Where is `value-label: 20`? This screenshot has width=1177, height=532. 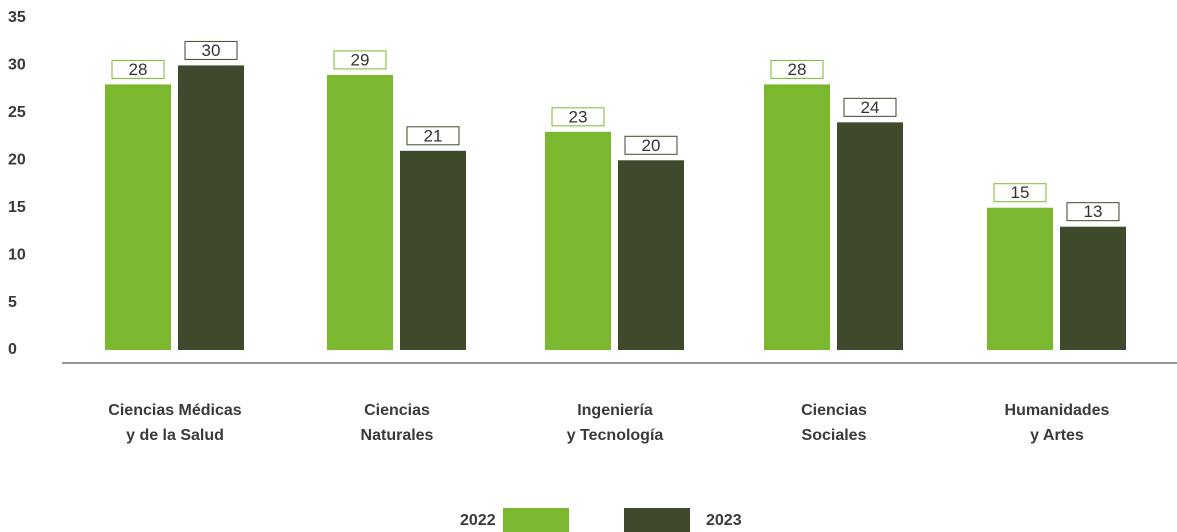 value-label: 20 is located at coordinates (651, 145).